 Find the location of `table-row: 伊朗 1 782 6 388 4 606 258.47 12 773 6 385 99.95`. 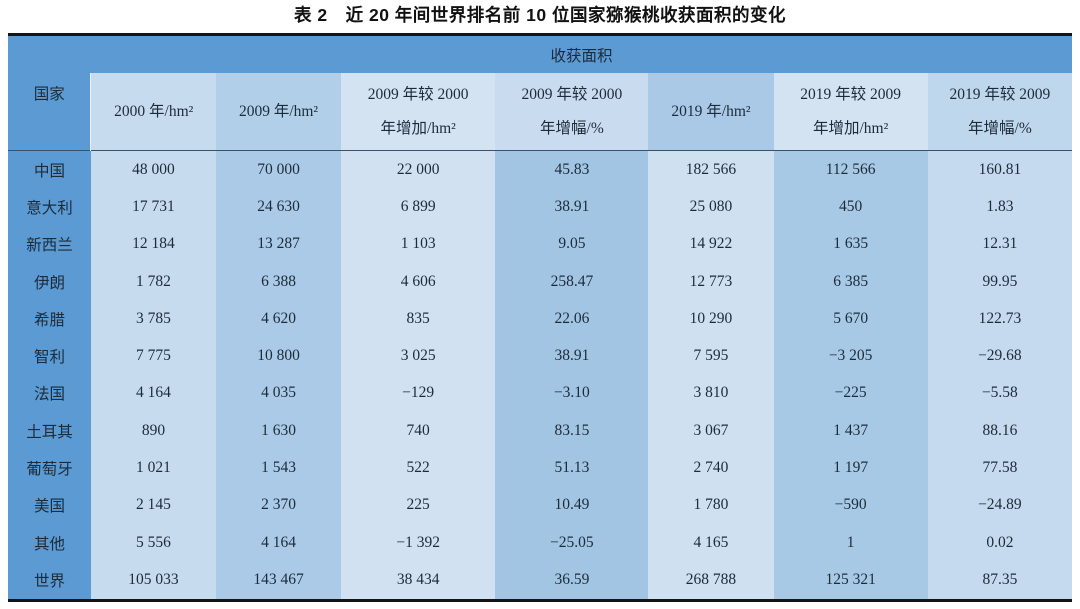

table-row: 伊朗 1 782 6 388 4 606 258.47 12 773 6 385 99.95 is located at coordinates (540, 281).